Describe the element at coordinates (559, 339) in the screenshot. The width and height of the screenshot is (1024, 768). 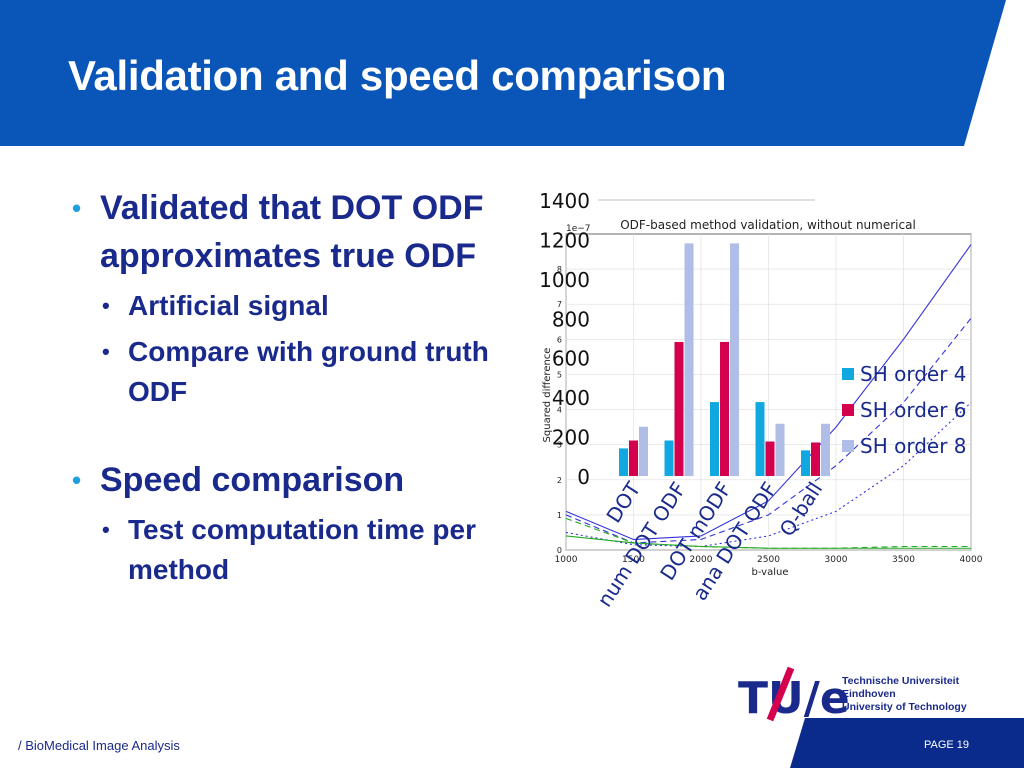
I see `line-ytick-label: 6` at that location.